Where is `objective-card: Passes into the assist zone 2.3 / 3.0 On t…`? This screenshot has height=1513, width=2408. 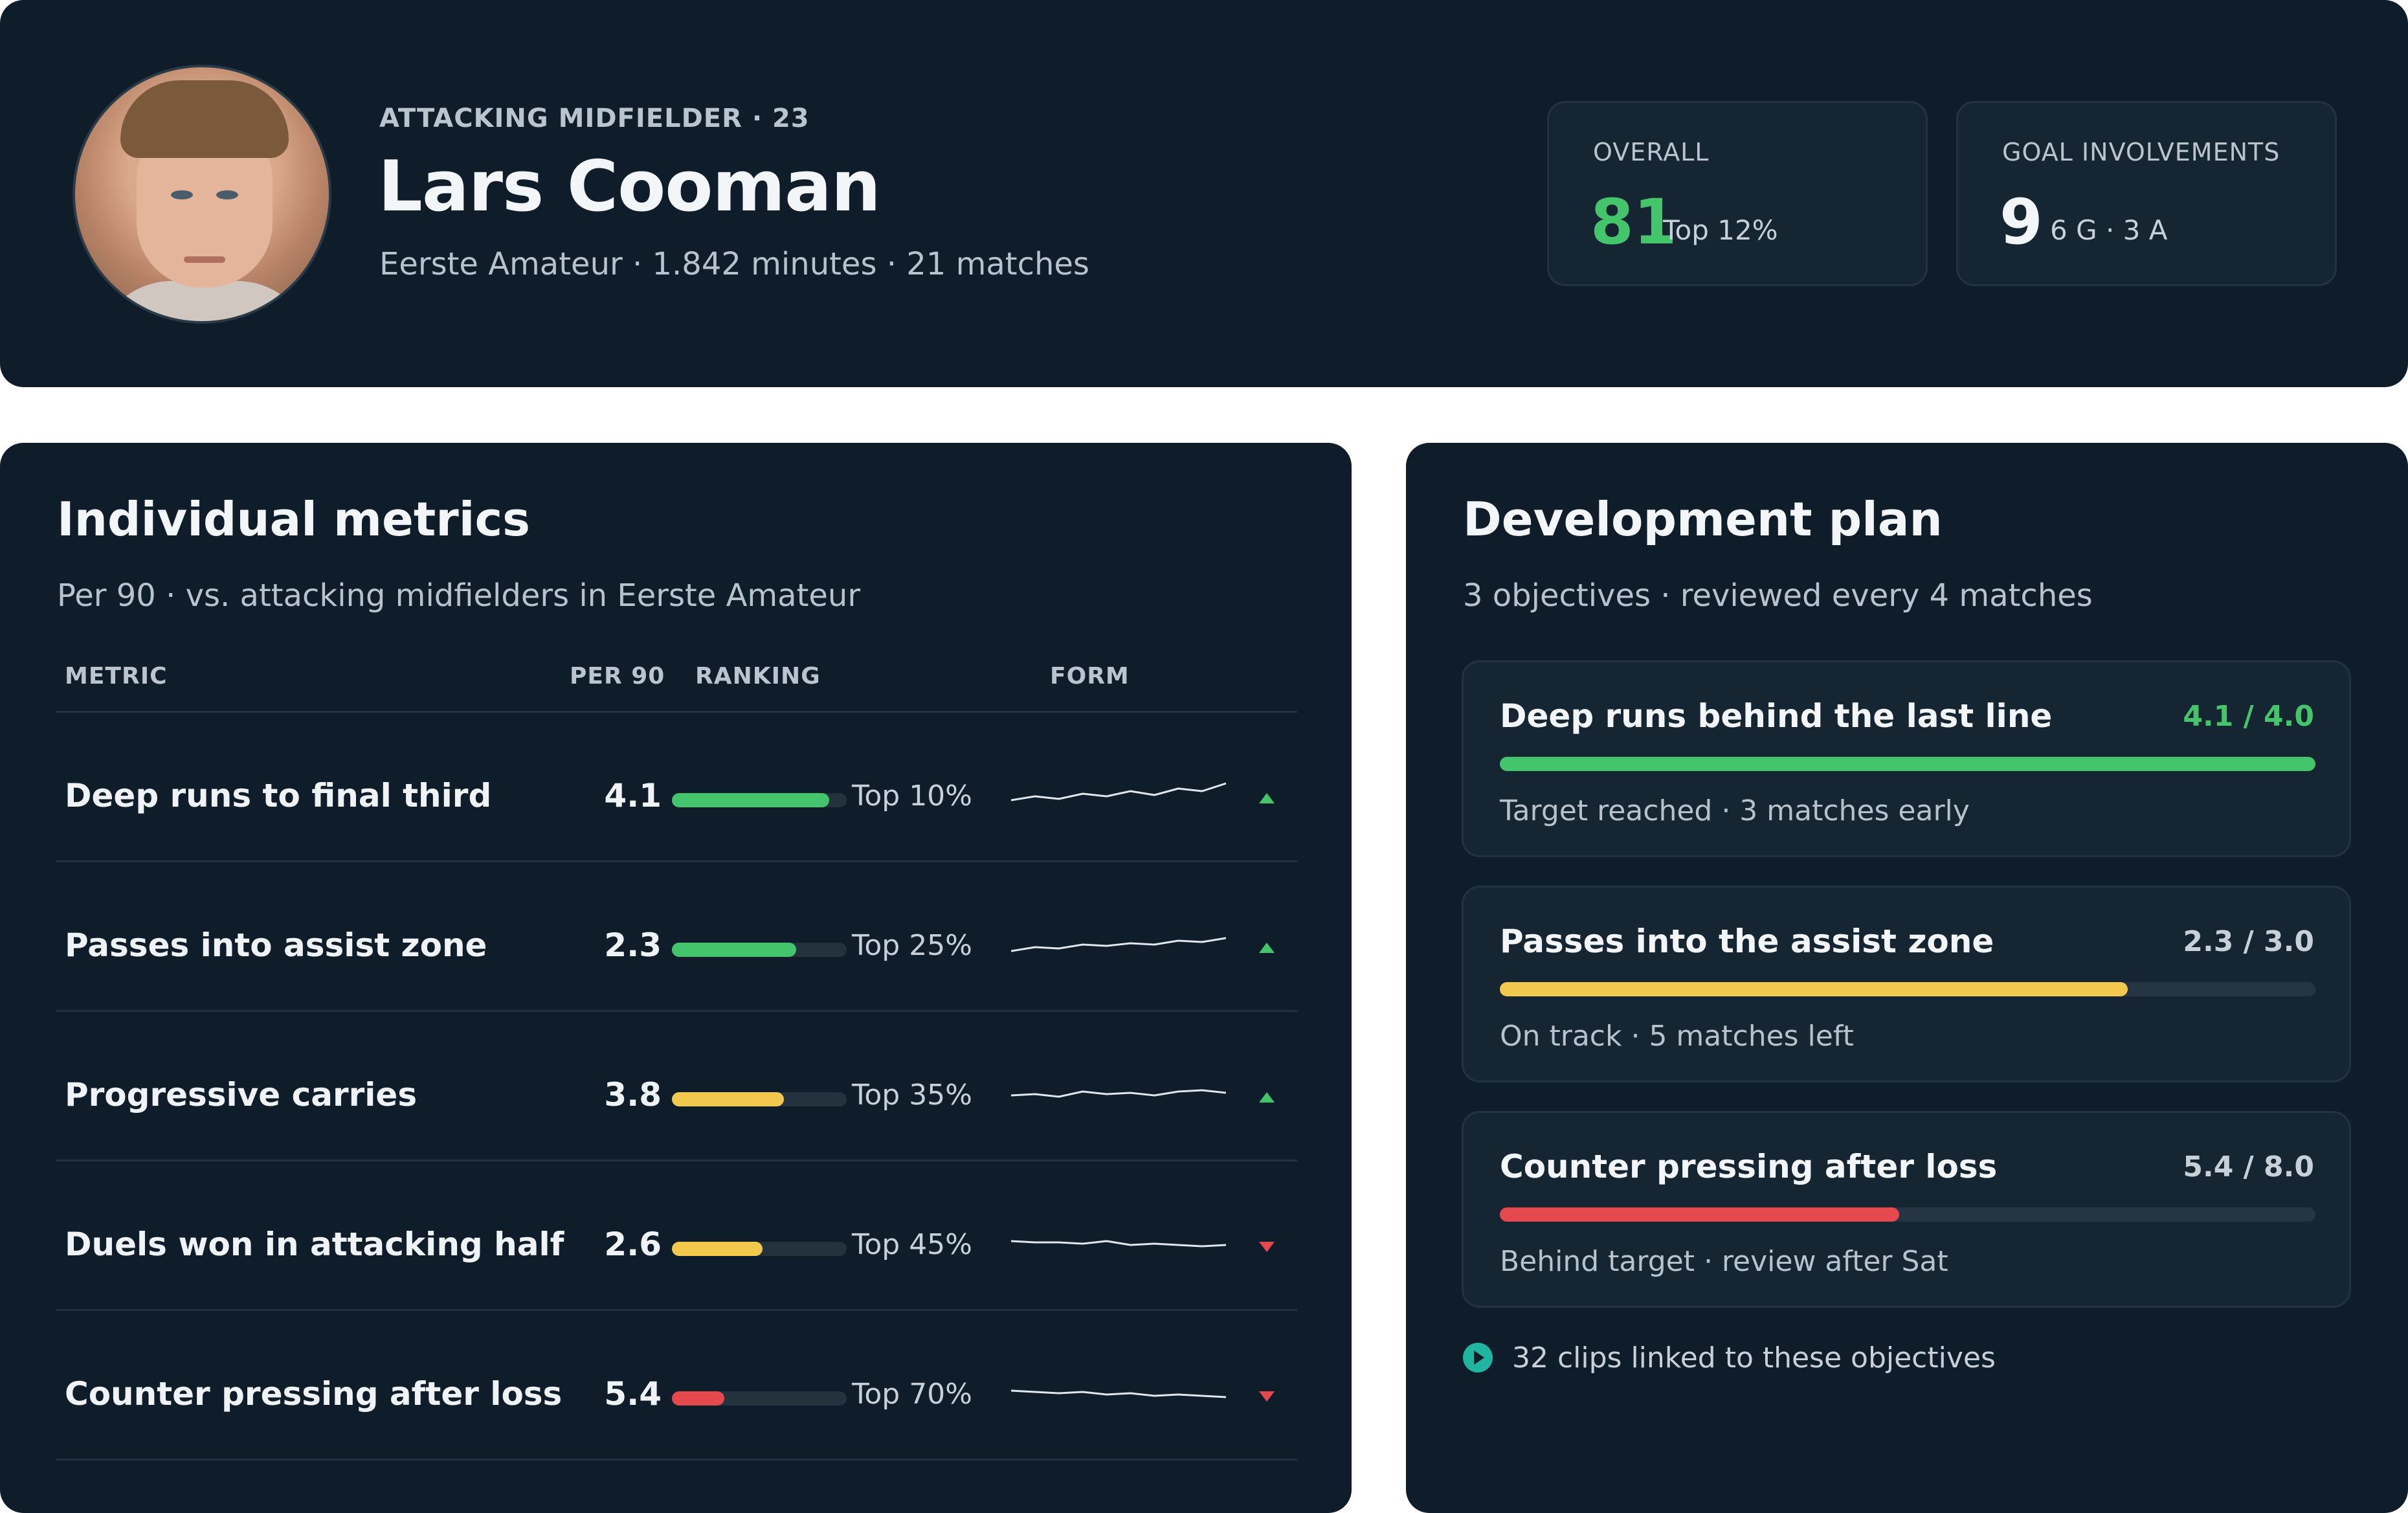 objective-card: Passes into the assist zone 2.3 / 3.0 On t… is located at coordinates (1906, 984).